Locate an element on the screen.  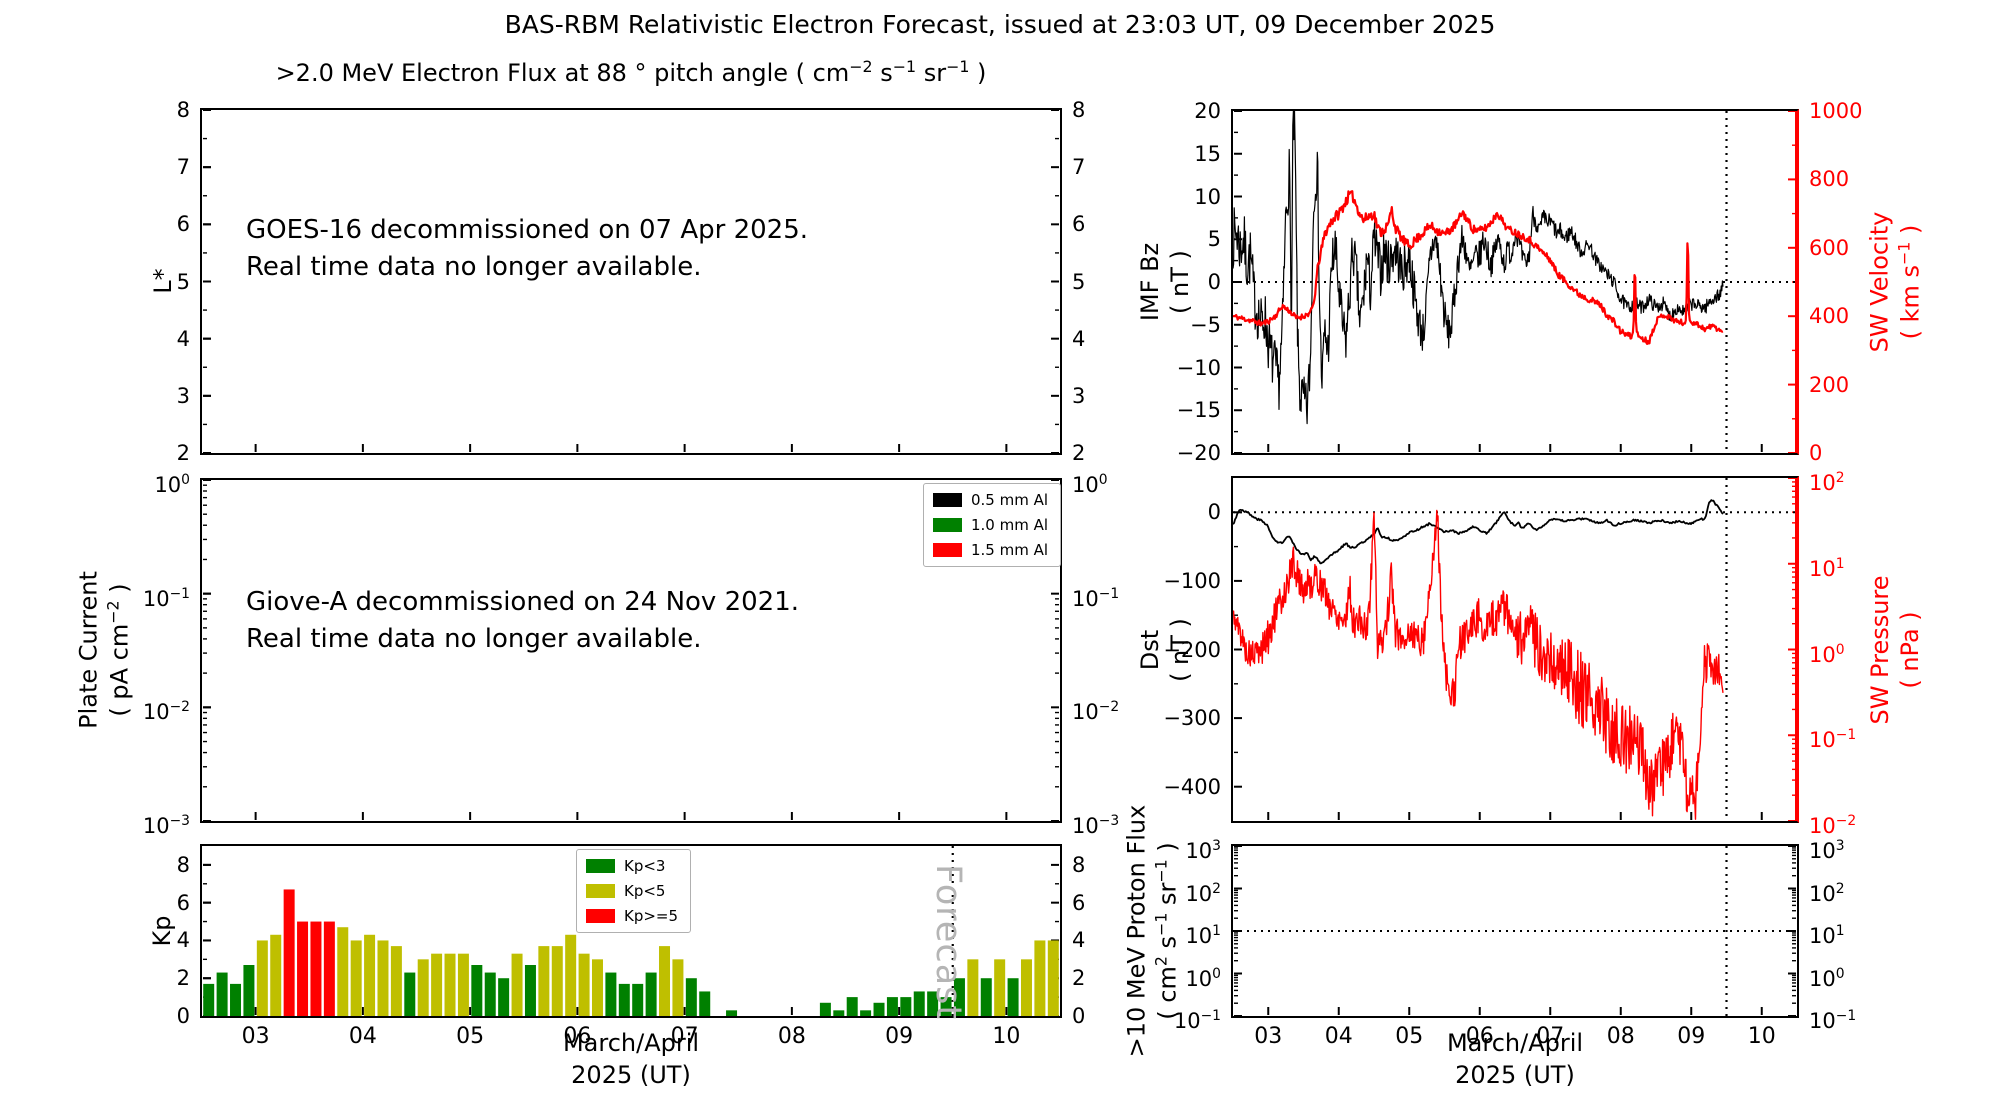
tick-label: 20 is located at coordinates (1207, 111).